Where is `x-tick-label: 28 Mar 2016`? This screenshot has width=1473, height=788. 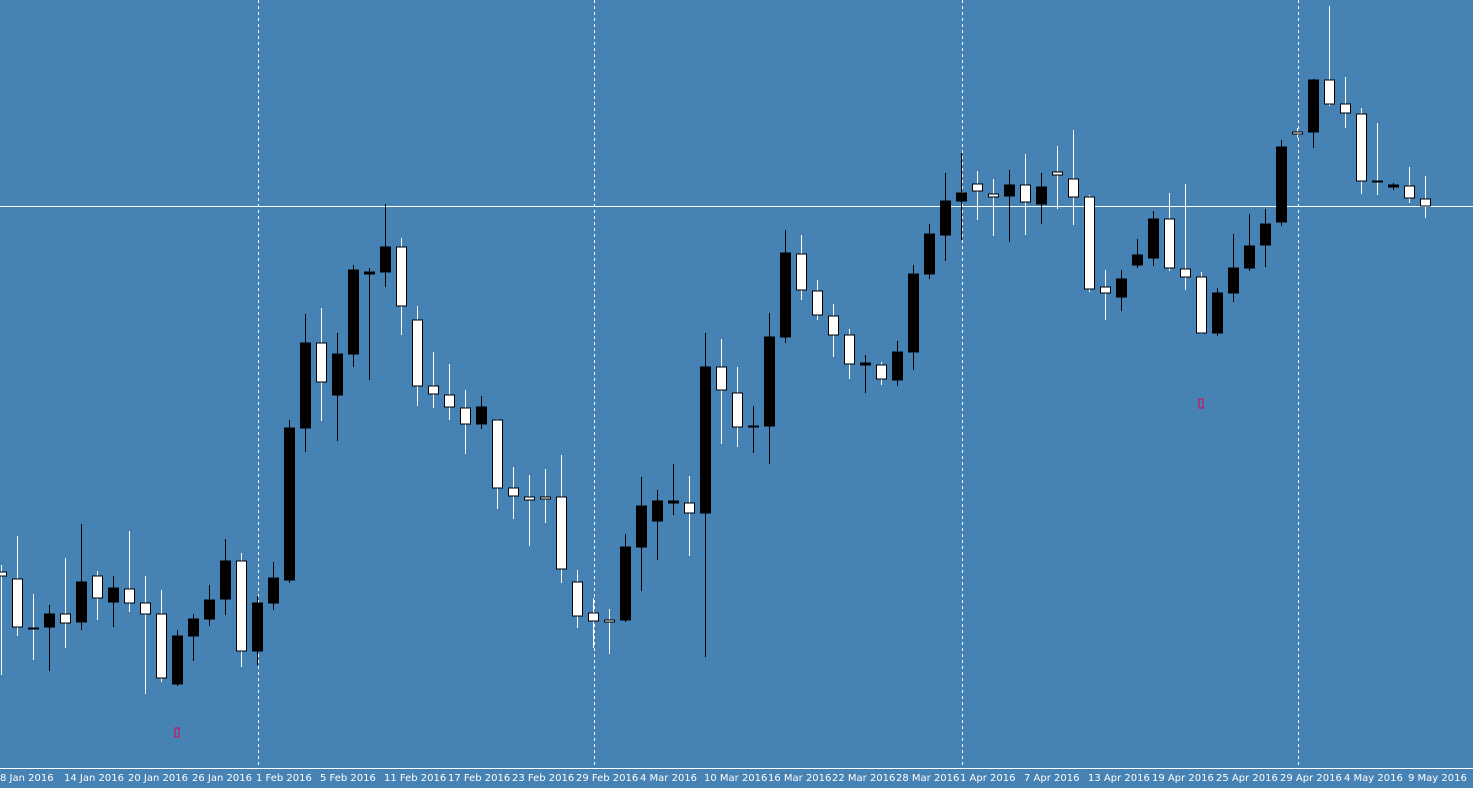
x-tick-label: 28 Mar 2016 is located at coordinates (927, 778).